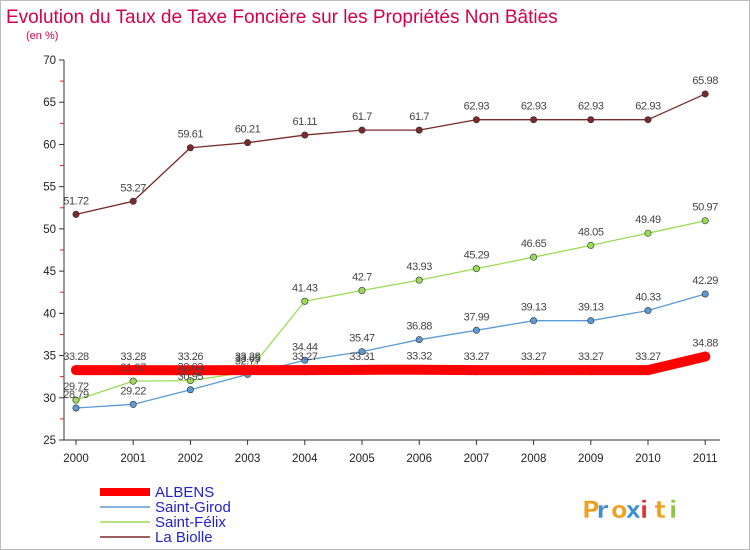 The image size is (750, 550). Describe the element at coordinates (193, 507) in the screenshot. I see `legend-label: Saint-Girod` at that location.